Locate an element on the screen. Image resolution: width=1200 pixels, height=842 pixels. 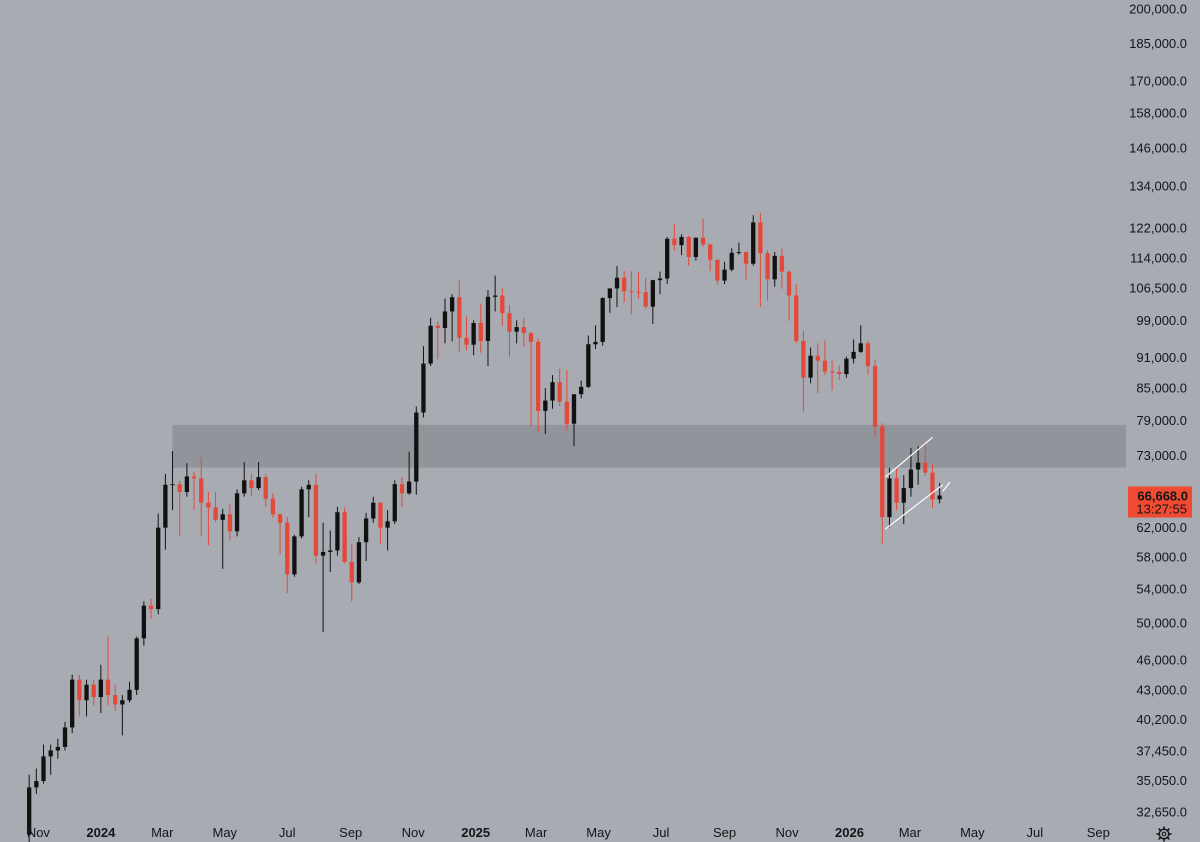
gear-icon is located at coordinates (1164, 834).